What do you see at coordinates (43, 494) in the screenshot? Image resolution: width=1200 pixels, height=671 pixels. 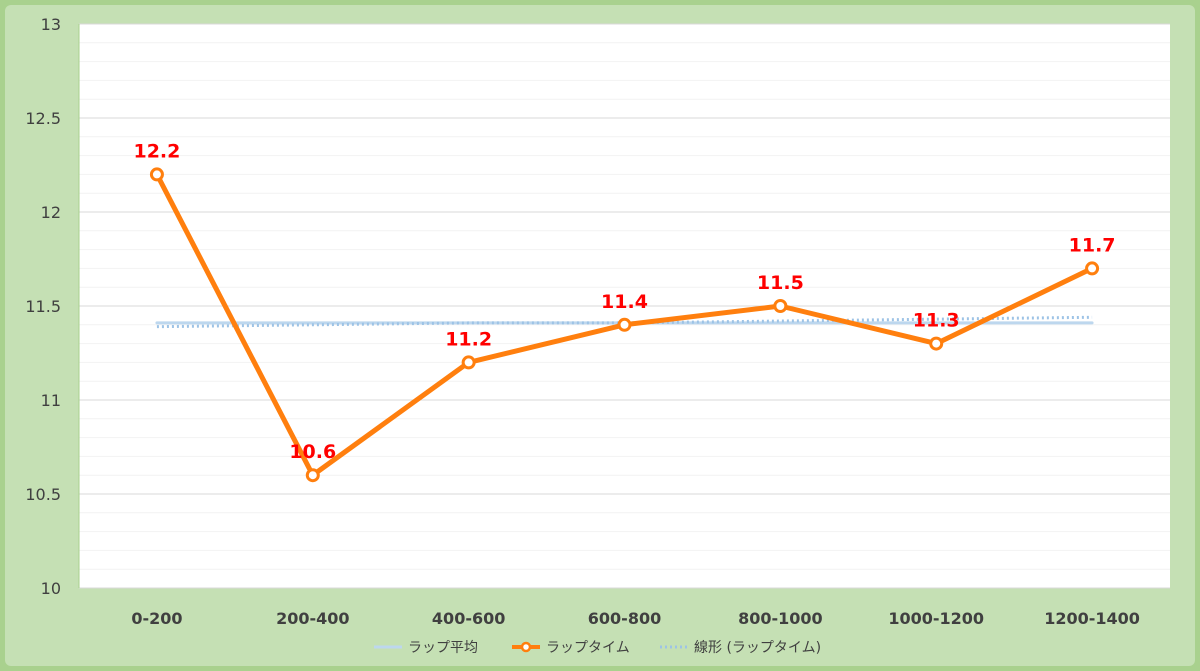 I see `y-tick-label: 10.5` at bounding box center [43, 494].